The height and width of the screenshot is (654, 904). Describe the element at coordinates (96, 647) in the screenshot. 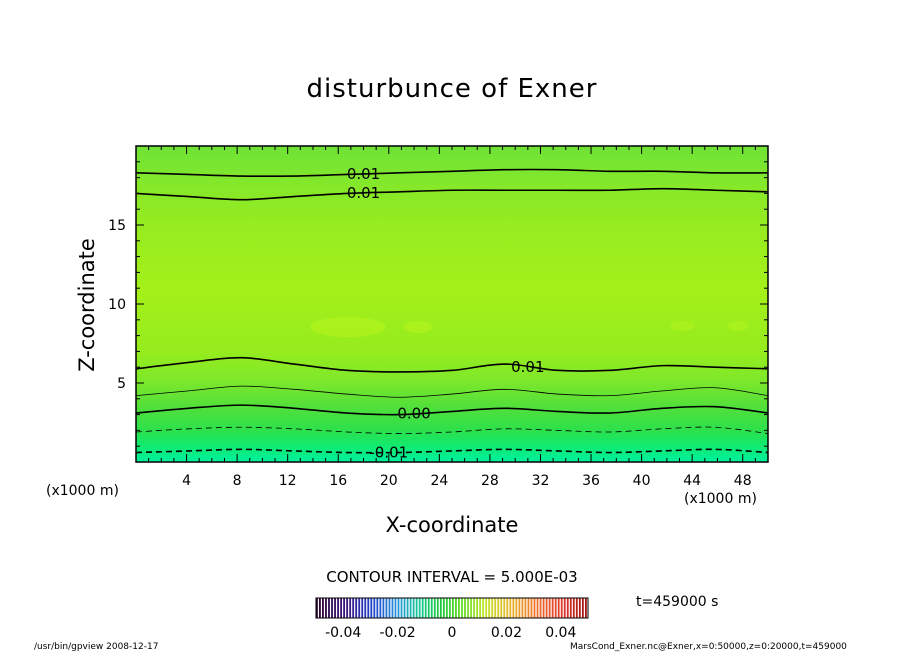

I see `footer-command: /usr/bin/gpview 2008-12-17` at that location.